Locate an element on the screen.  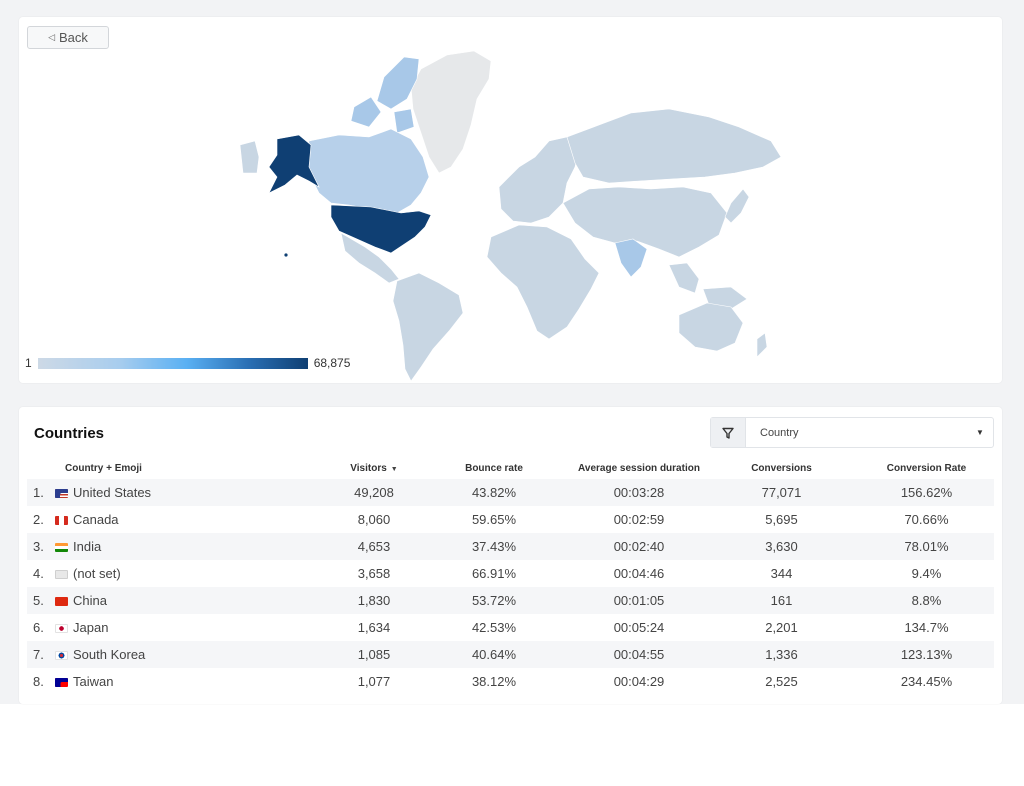
column-header-conversions: Conversions is located at coordinates (781, 468).